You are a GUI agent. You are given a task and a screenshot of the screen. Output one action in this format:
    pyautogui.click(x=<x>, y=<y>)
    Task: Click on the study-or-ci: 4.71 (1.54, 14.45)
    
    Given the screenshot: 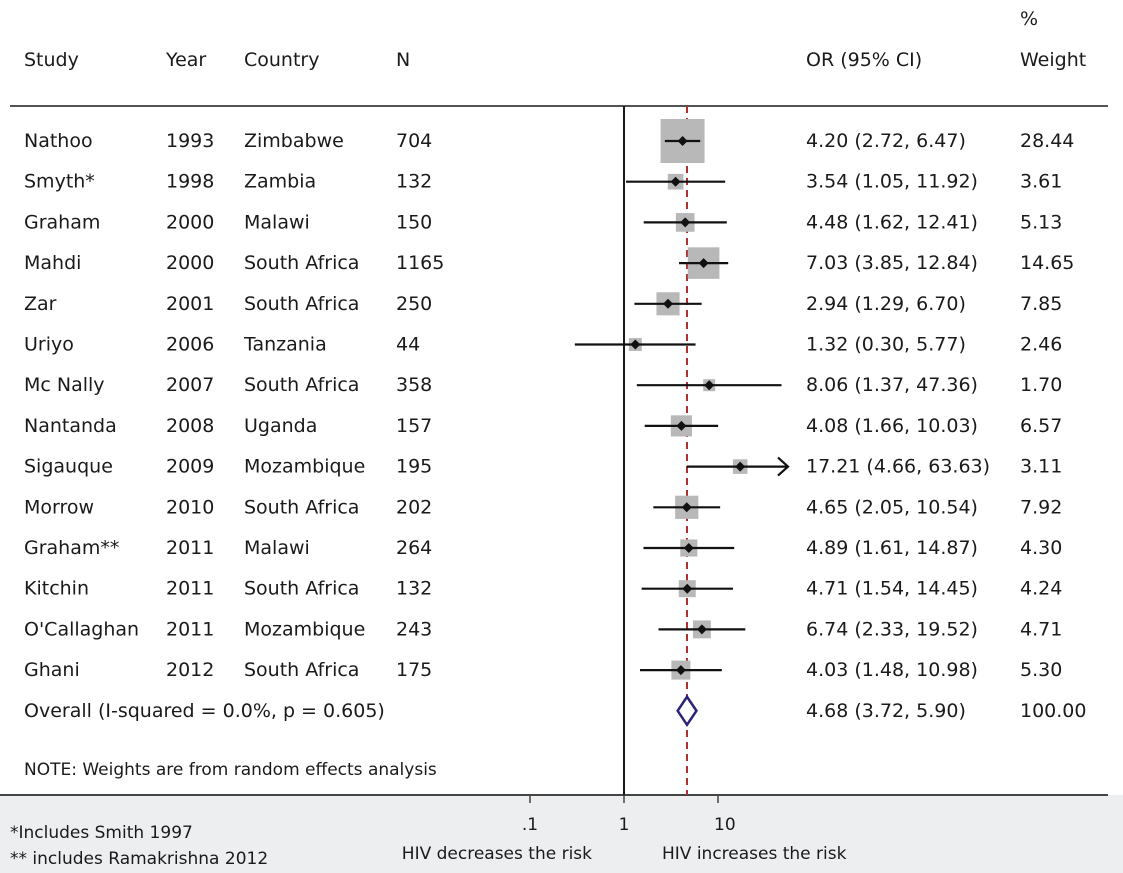 What is the action you would take?
    pyautogui.click(x=892, y=589)
    